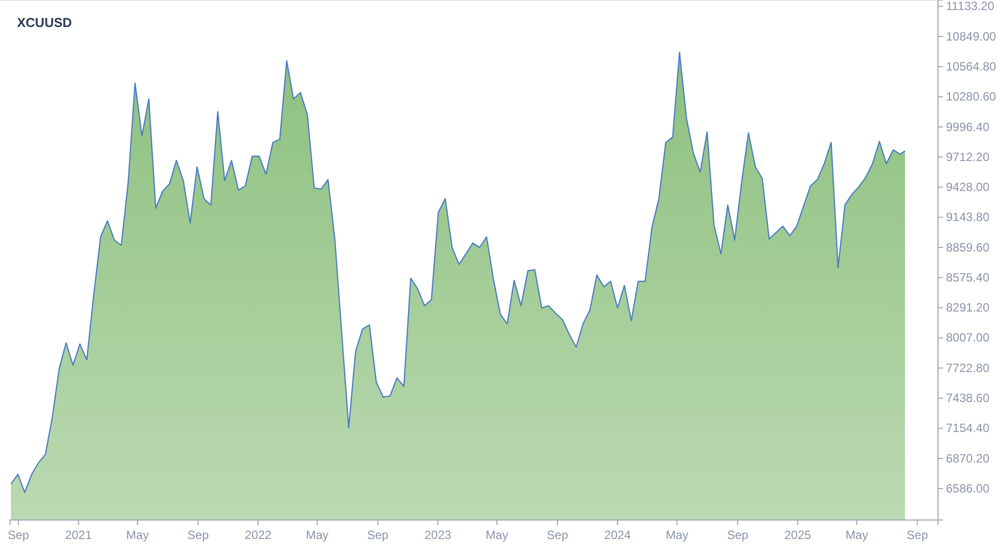 The height and width of the screenshot is (545, 1000). What do you see at coordinates (258, 535) in the screenshot?
I see `x-tick-label: 2022` at bounding box center [258, 535].